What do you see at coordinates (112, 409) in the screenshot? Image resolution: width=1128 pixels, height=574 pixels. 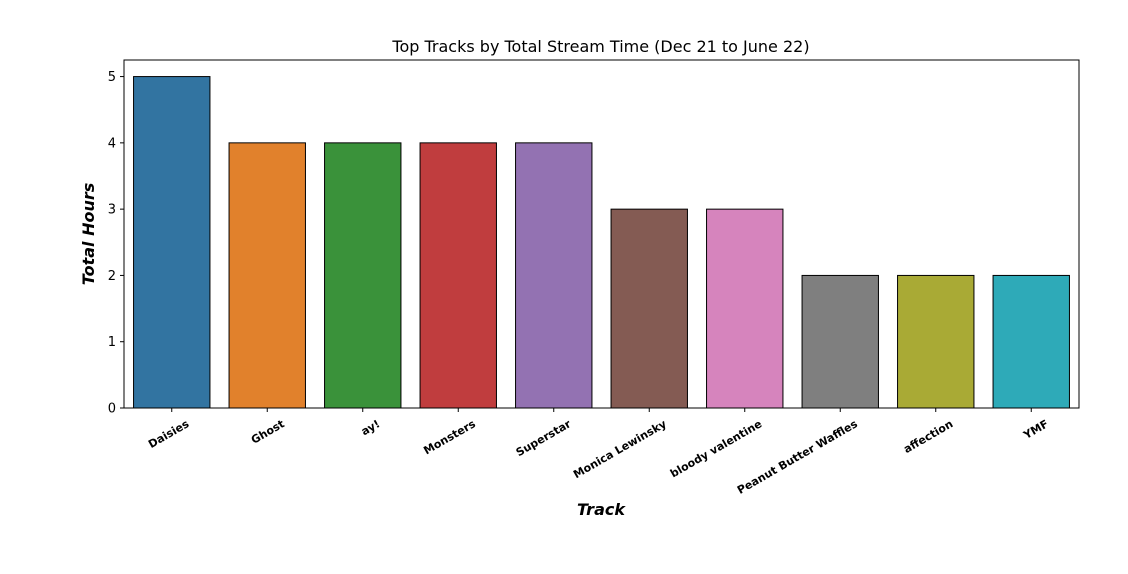 I see `y-tick-label: 0` at bounding box center [112, 409].